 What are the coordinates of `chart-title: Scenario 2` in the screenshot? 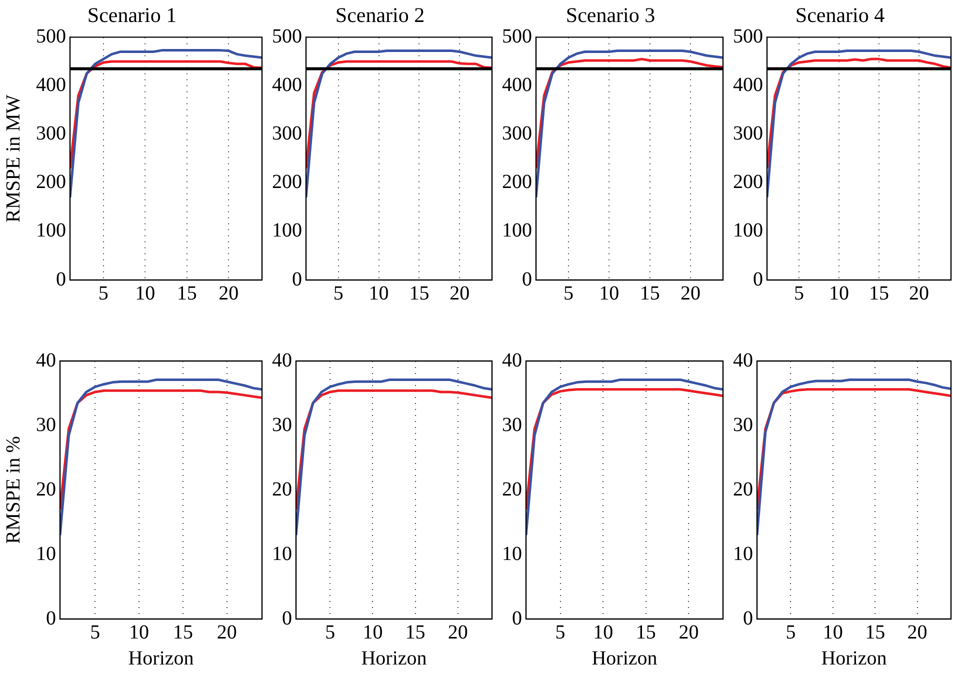 It's located at (380, 15).